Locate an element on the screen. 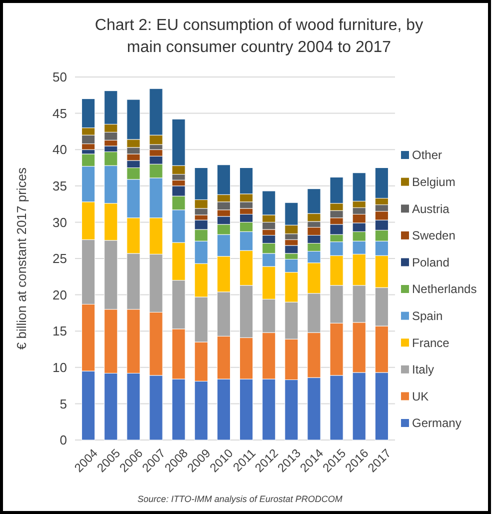  chart-title: Chart 2: EU consumption of wood furniture, by main consumer country 2004 to 2017 is located at coordinates (259, 36).